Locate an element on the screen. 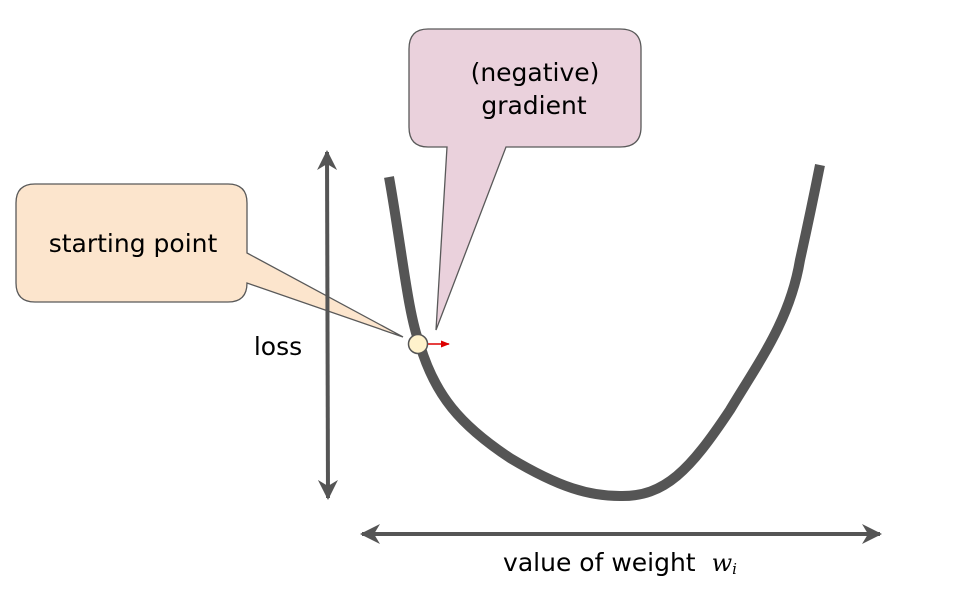  gradient-callout-line1: (negative) is located at coordinates (535, 72).